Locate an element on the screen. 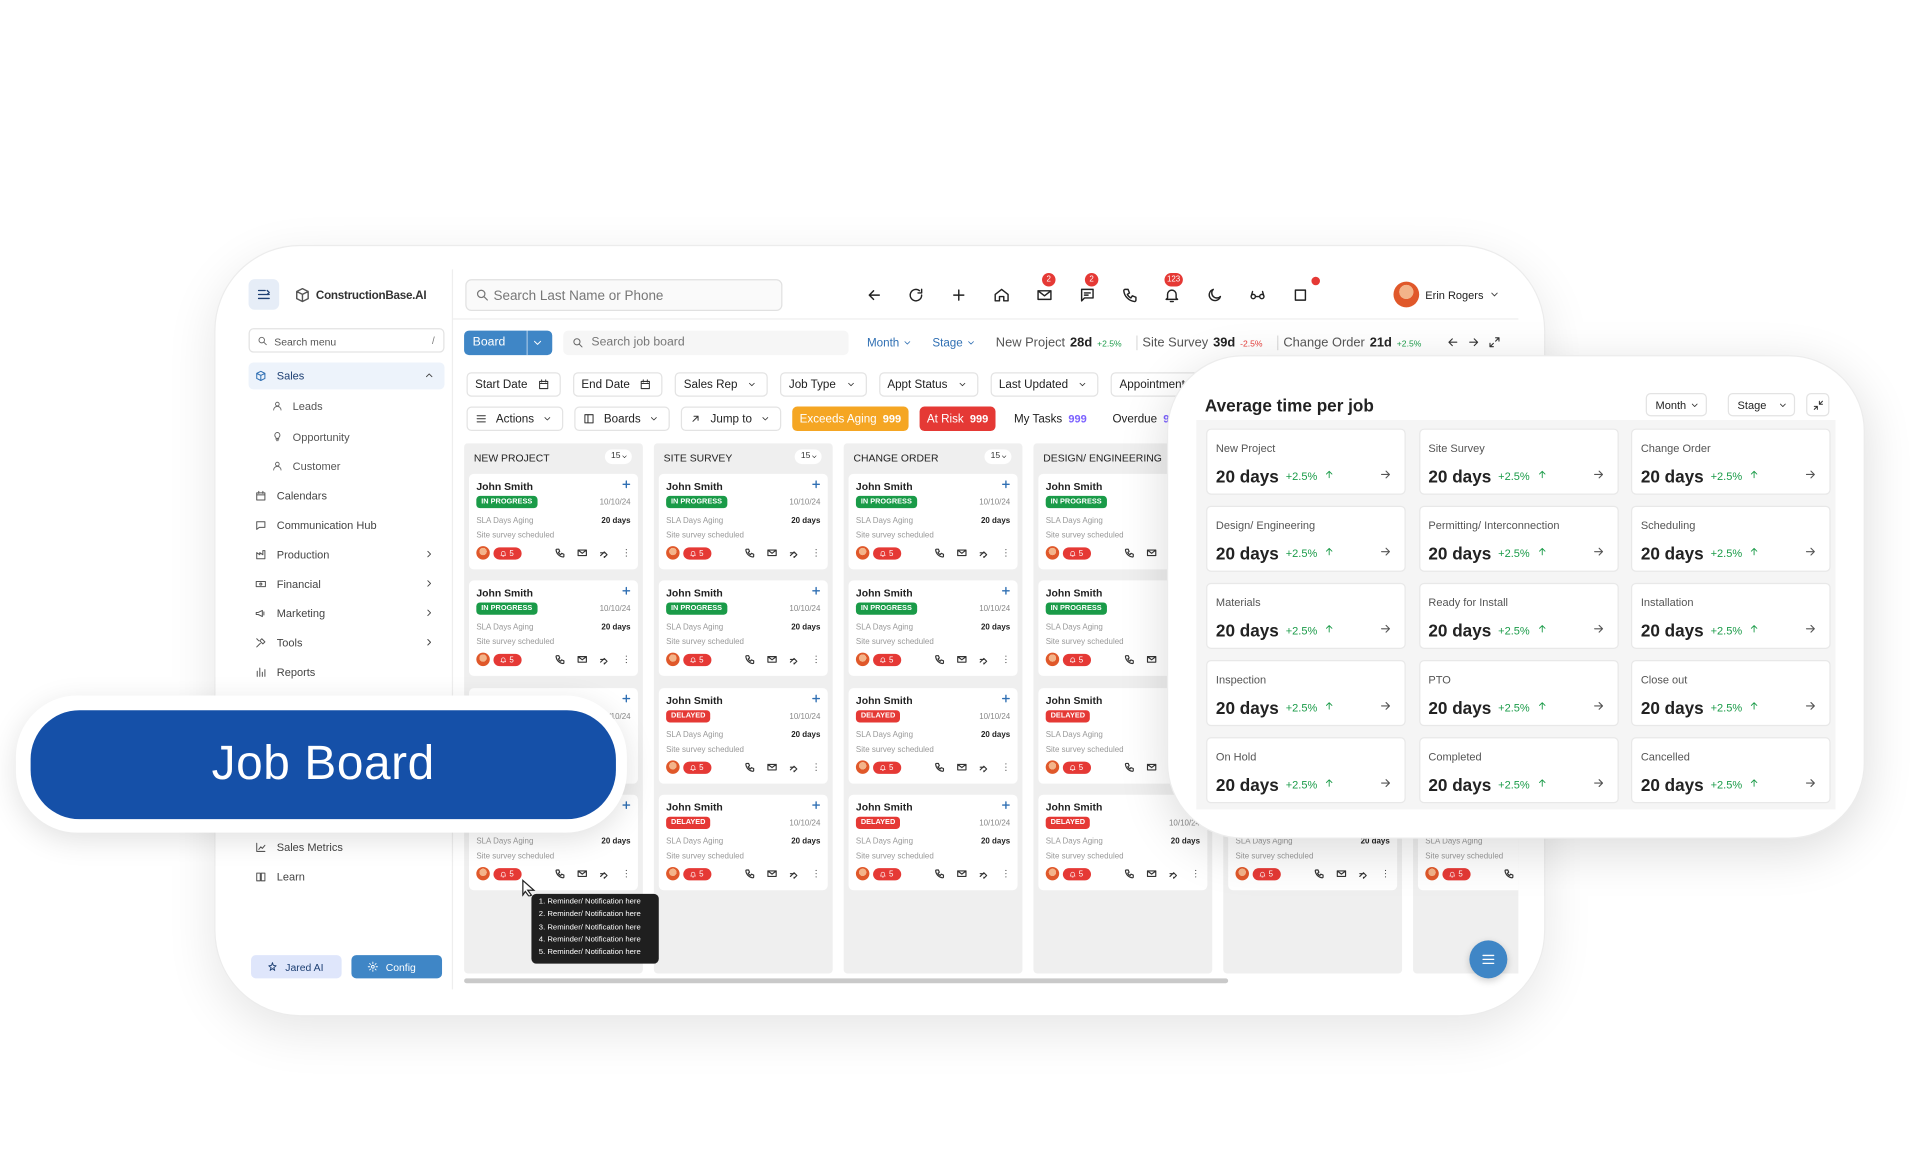 This screenshot has width=1920, height=1173. action-button: Jump to is located at coordinates (731, 419).